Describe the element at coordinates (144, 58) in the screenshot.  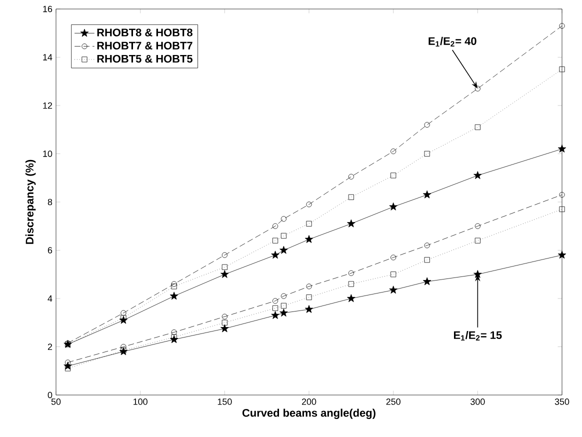
I see `legend-label: RHOBT5 & HOBT5` at that location.